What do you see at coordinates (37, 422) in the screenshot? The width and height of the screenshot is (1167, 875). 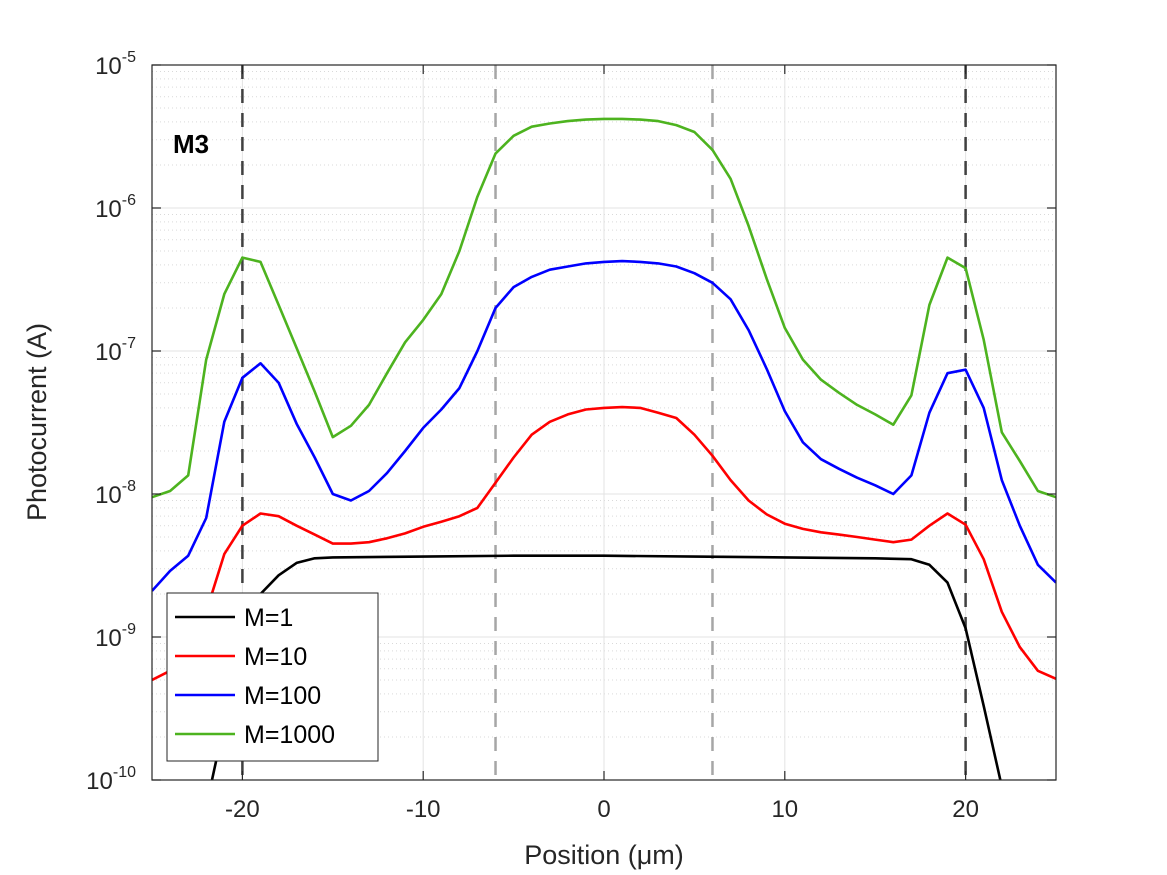 I see `y-axis-label: Photocurrent (A)` at bounding box center [37, 422].